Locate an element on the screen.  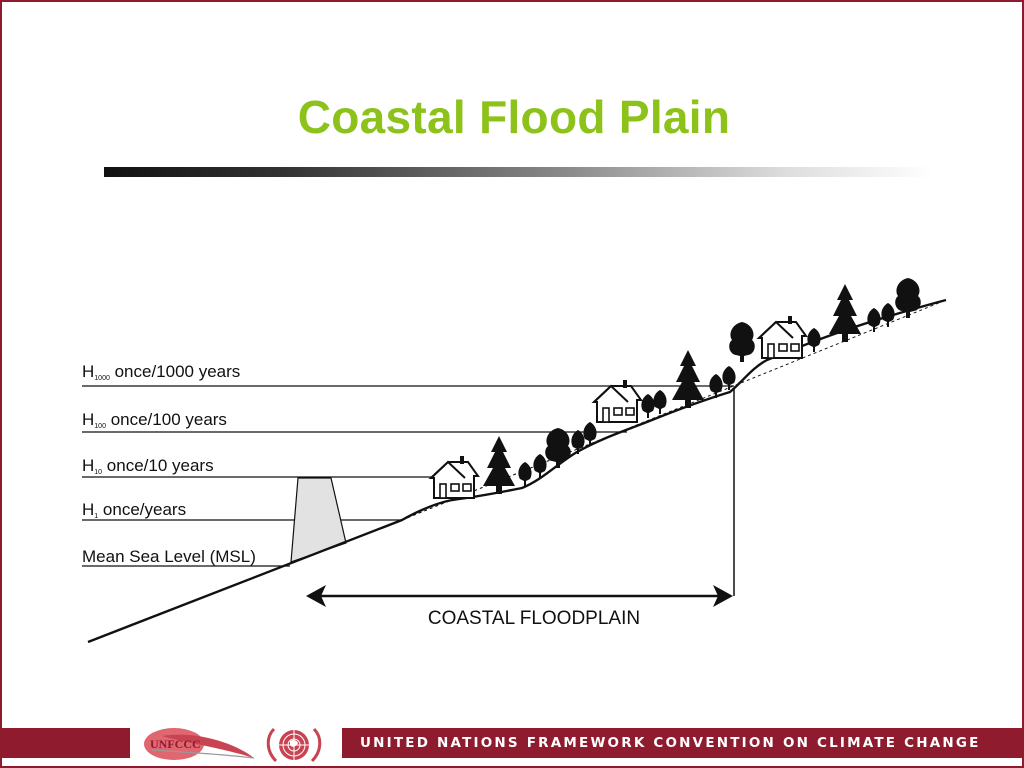
arrow-head-right is located at coordinates (723, 596).